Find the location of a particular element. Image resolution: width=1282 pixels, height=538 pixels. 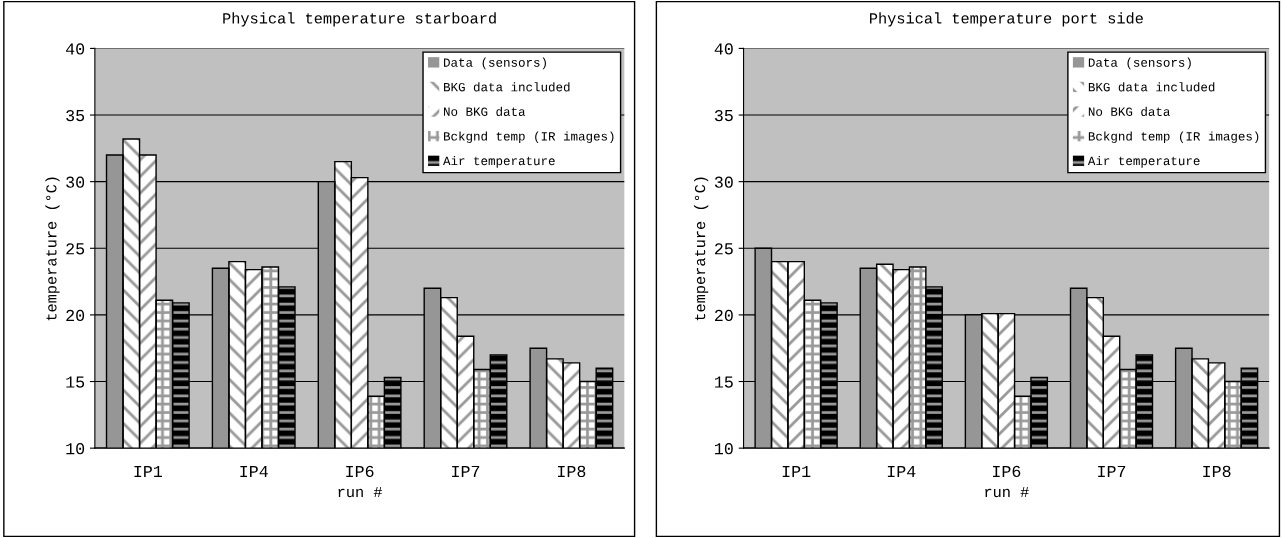

chart-title: Physical temperature port side is located at coordinates (1006, 19).